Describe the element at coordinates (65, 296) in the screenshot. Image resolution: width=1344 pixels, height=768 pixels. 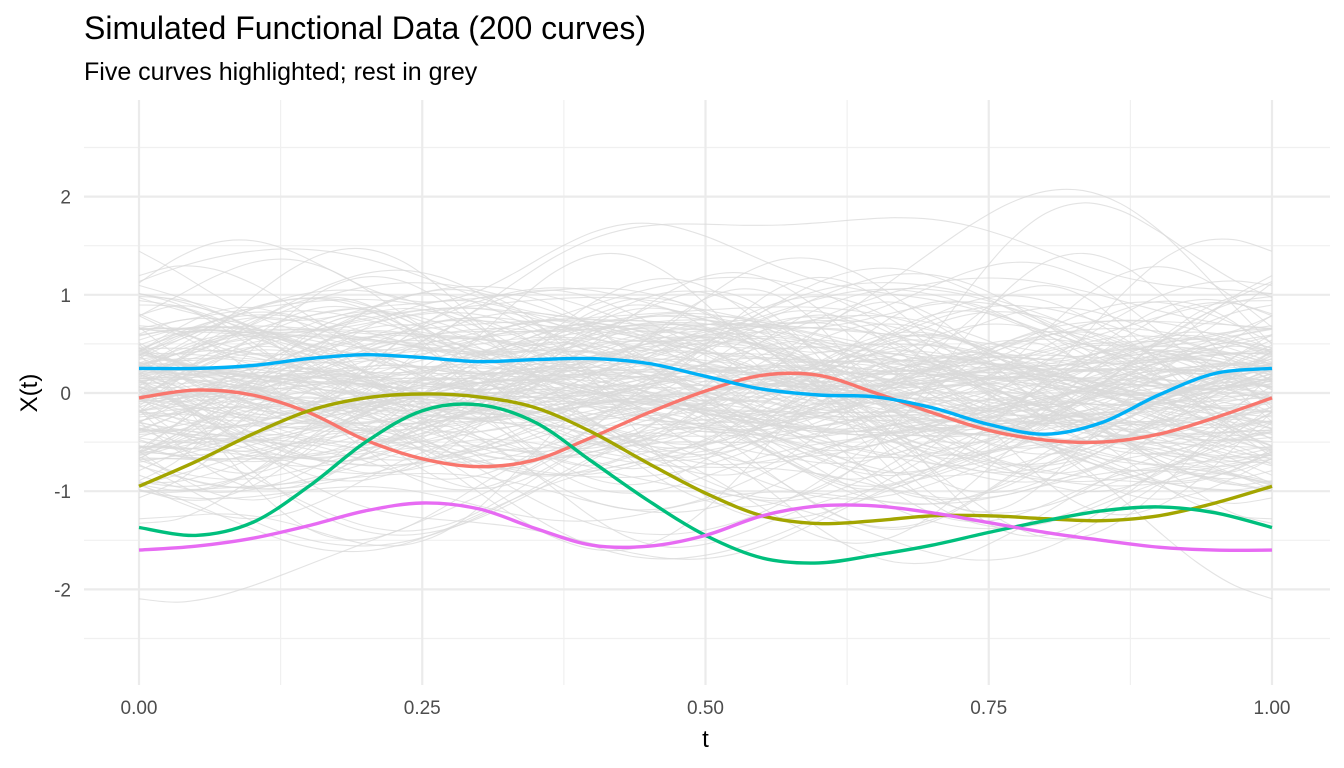
I see `y-tick-label: 1` at that location.